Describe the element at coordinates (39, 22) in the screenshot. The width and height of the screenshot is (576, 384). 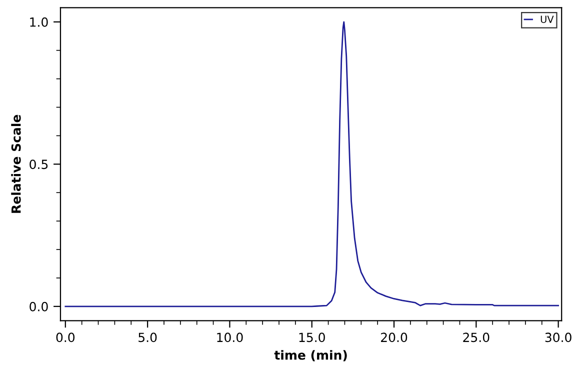
I see `y-tick-label: 1.0` at that location.